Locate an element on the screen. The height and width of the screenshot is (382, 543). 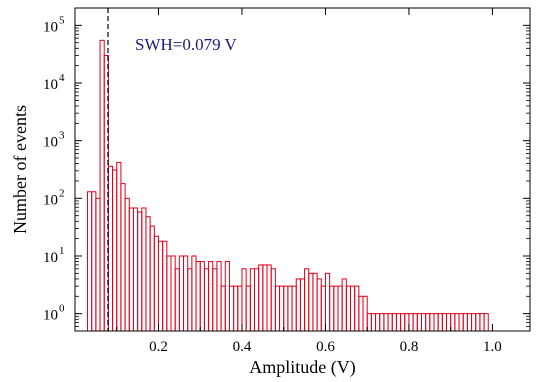
x-axis-label: Amplitude (V) is located at coordinates (302, 367).